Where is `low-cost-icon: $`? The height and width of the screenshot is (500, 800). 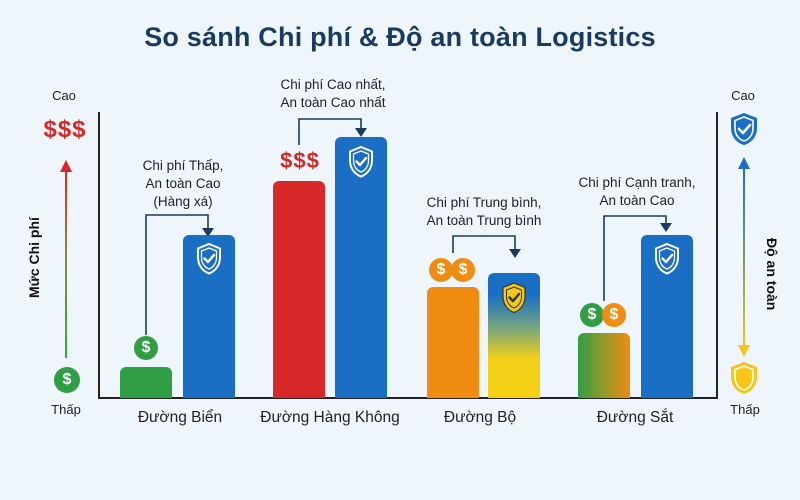
low-cost-icon: $ is located at coordinates (67, 380).